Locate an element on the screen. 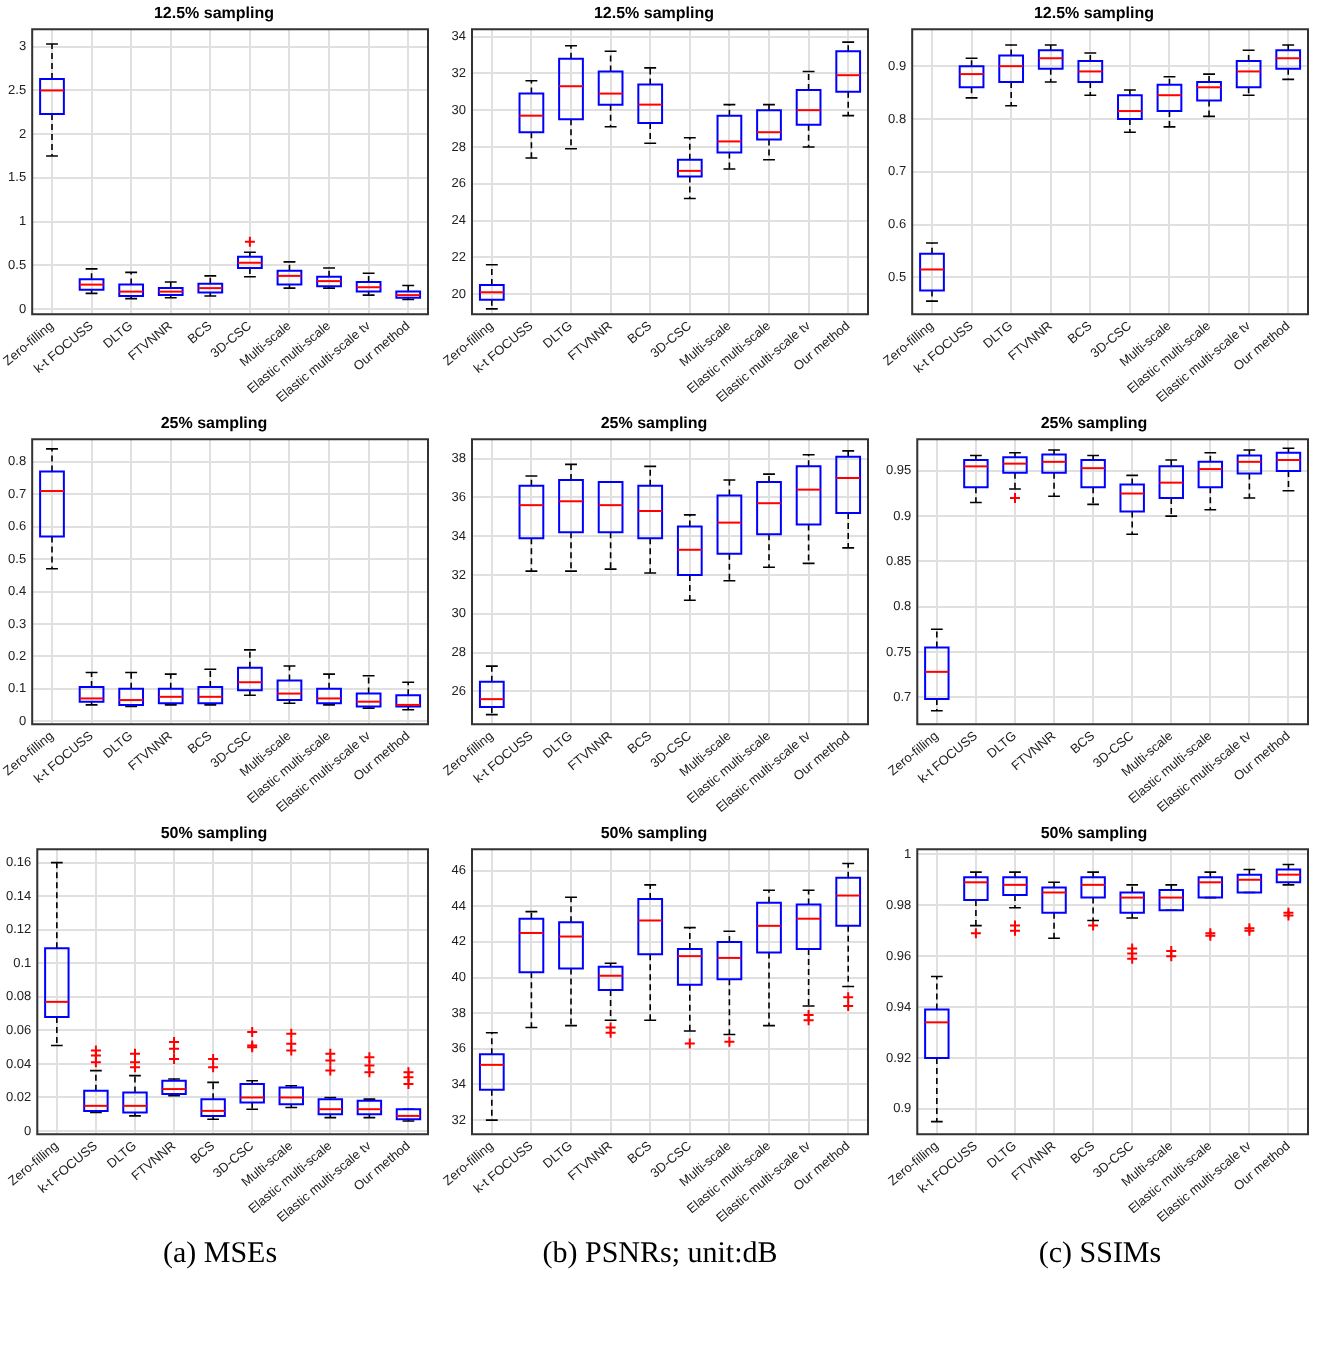 The image size is (1320, 1352). text: (b) PSNRs; unit:dB is located at coordinates (660, 1255).